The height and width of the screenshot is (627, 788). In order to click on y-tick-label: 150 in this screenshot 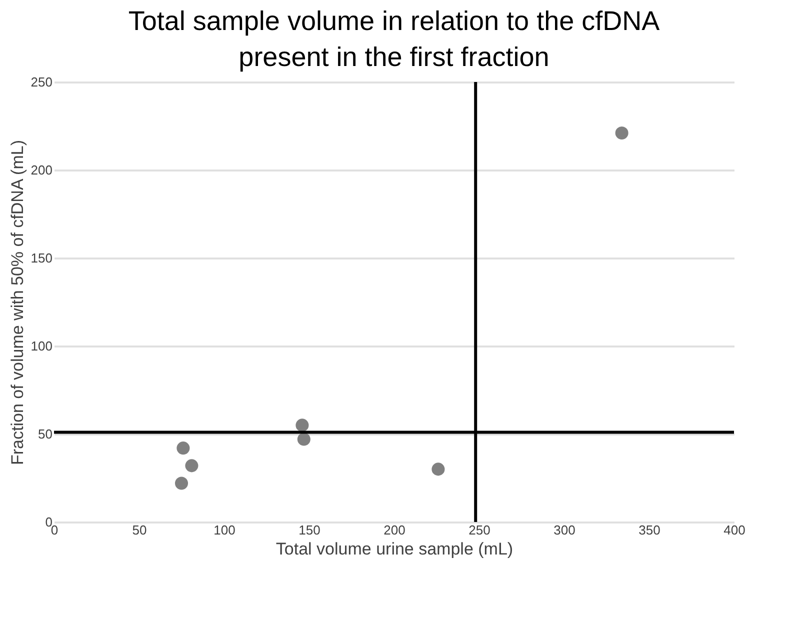, I will do `click(41, 258)`.